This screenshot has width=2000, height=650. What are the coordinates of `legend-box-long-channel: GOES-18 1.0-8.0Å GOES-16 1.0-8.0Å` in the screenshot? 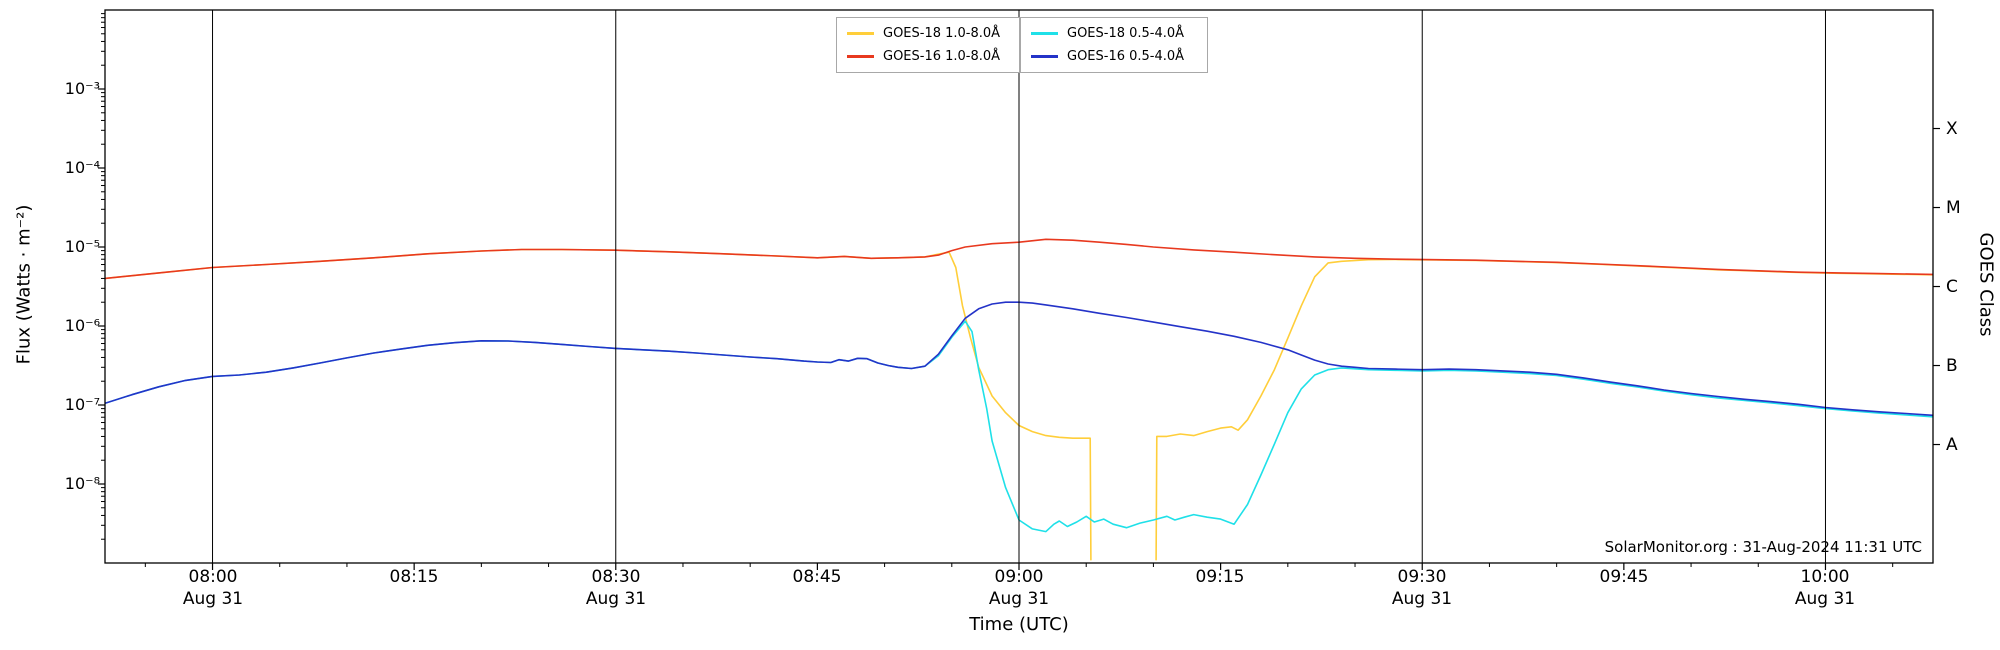 It's located at (928, 45).